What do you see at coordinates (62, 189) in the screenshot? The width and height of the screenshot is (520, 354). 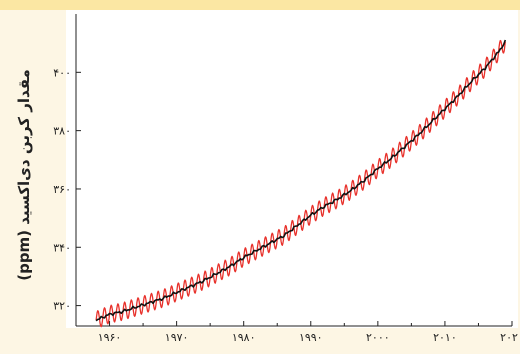 I see `y-tick-label: ۳۶۰` at bounding box center [62, 189].